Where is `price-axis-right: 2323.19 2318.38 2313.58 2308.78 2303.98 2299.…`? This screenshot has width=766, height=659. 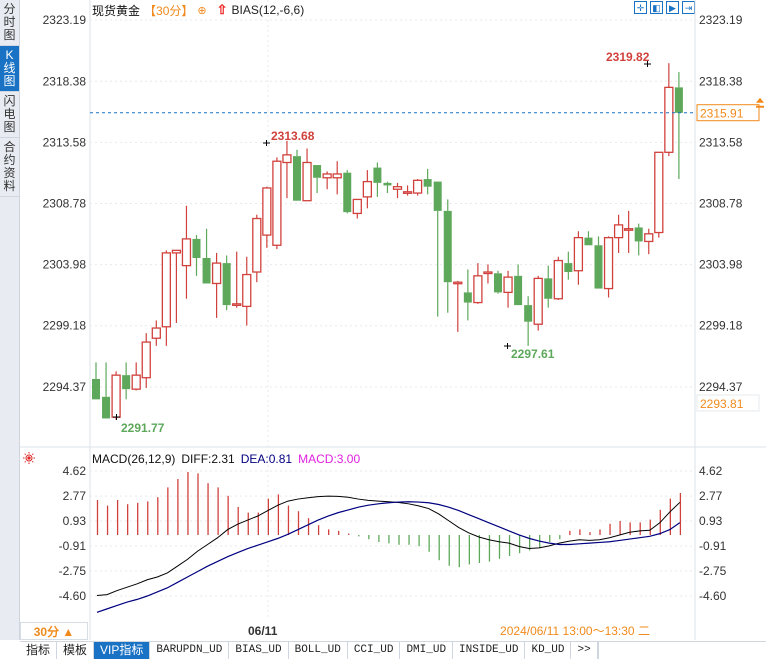 price-axis-right: 2323.19 2318.38 2313.58 2308.78 2303.98 2299.… is located at coordinates (721, 203).